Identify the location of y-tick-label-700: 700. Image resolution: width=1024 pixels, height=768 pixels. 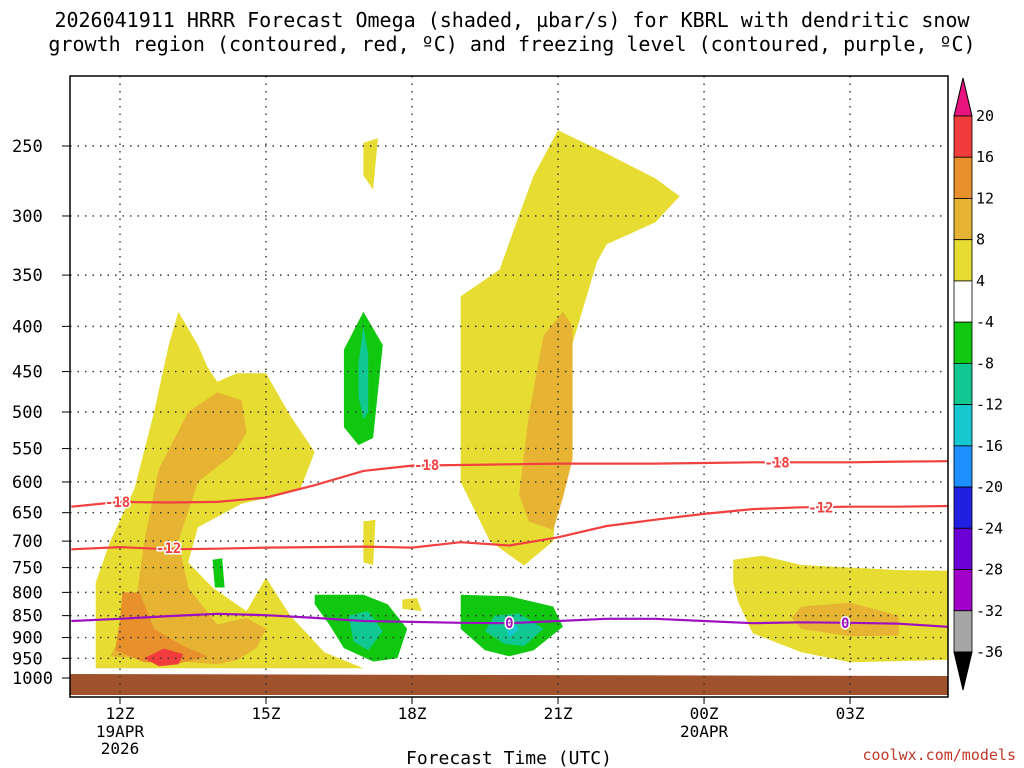
(27, 542).